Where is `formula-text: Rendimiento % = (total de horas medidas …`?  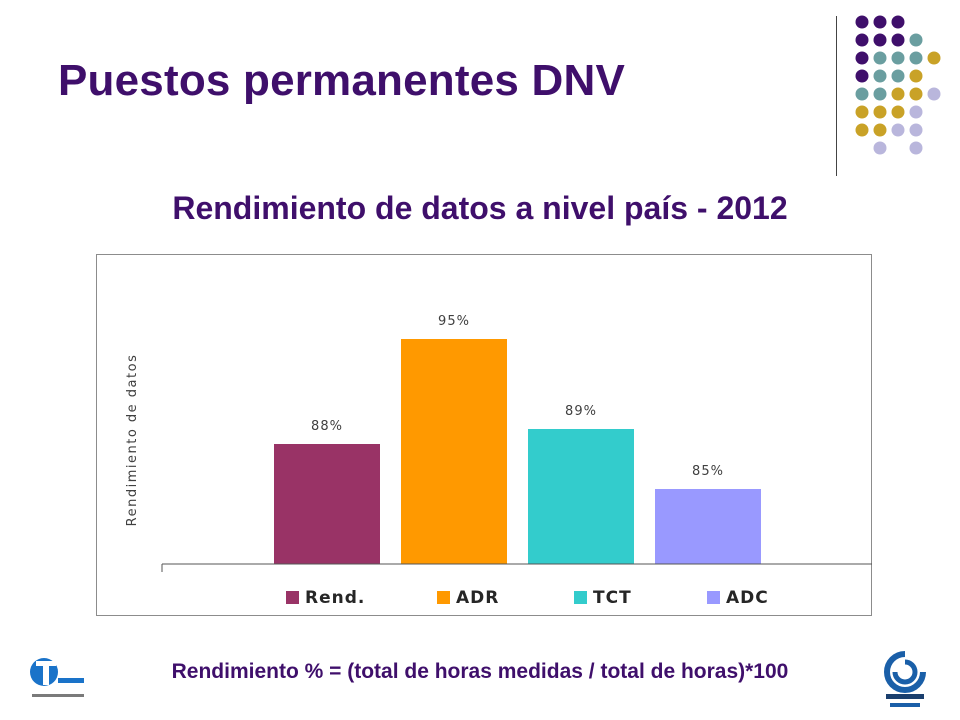
formula-text: Rendimiento % = (total de horas medidas … is located at coordinates (480, 671).